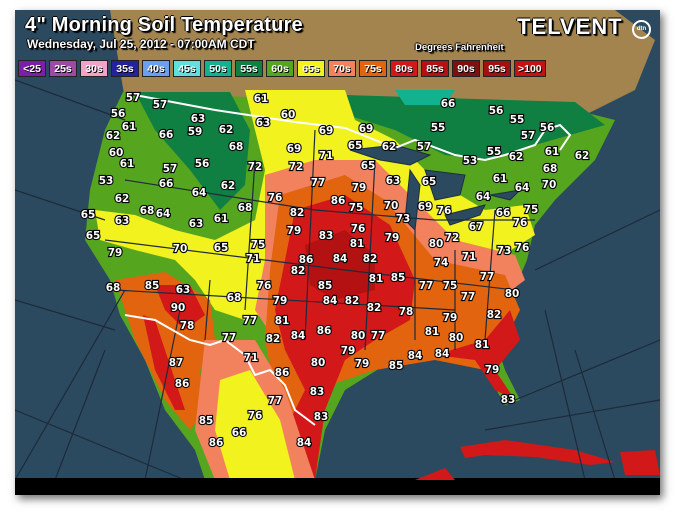  Describe the element at coordinates (187, 68) in the screenshot. I see `legend-swatch: 45s` at that location.